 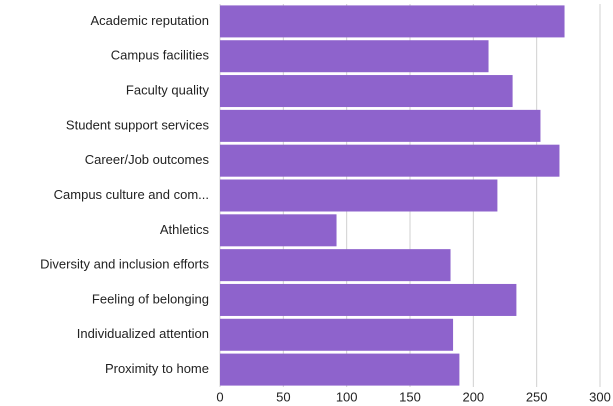 I want to click on x-tick-label: 100, so click(x=347, y=396).